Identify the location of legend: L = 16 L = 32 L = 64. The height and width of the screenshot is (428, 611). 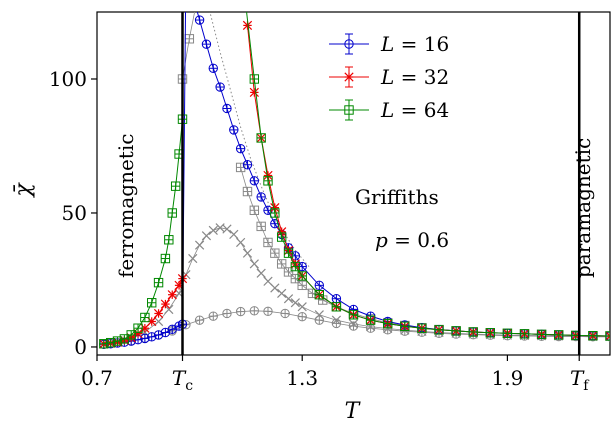
(389, 77).